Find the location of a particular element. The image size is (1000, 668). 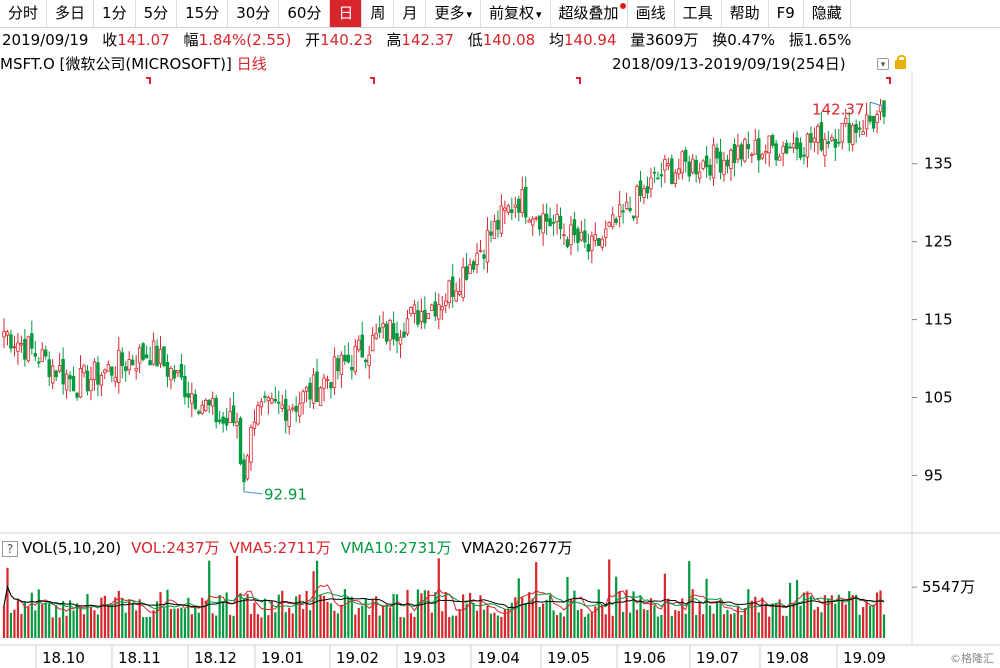

period-button-4: 15分 is located at coordinates (203, 13).